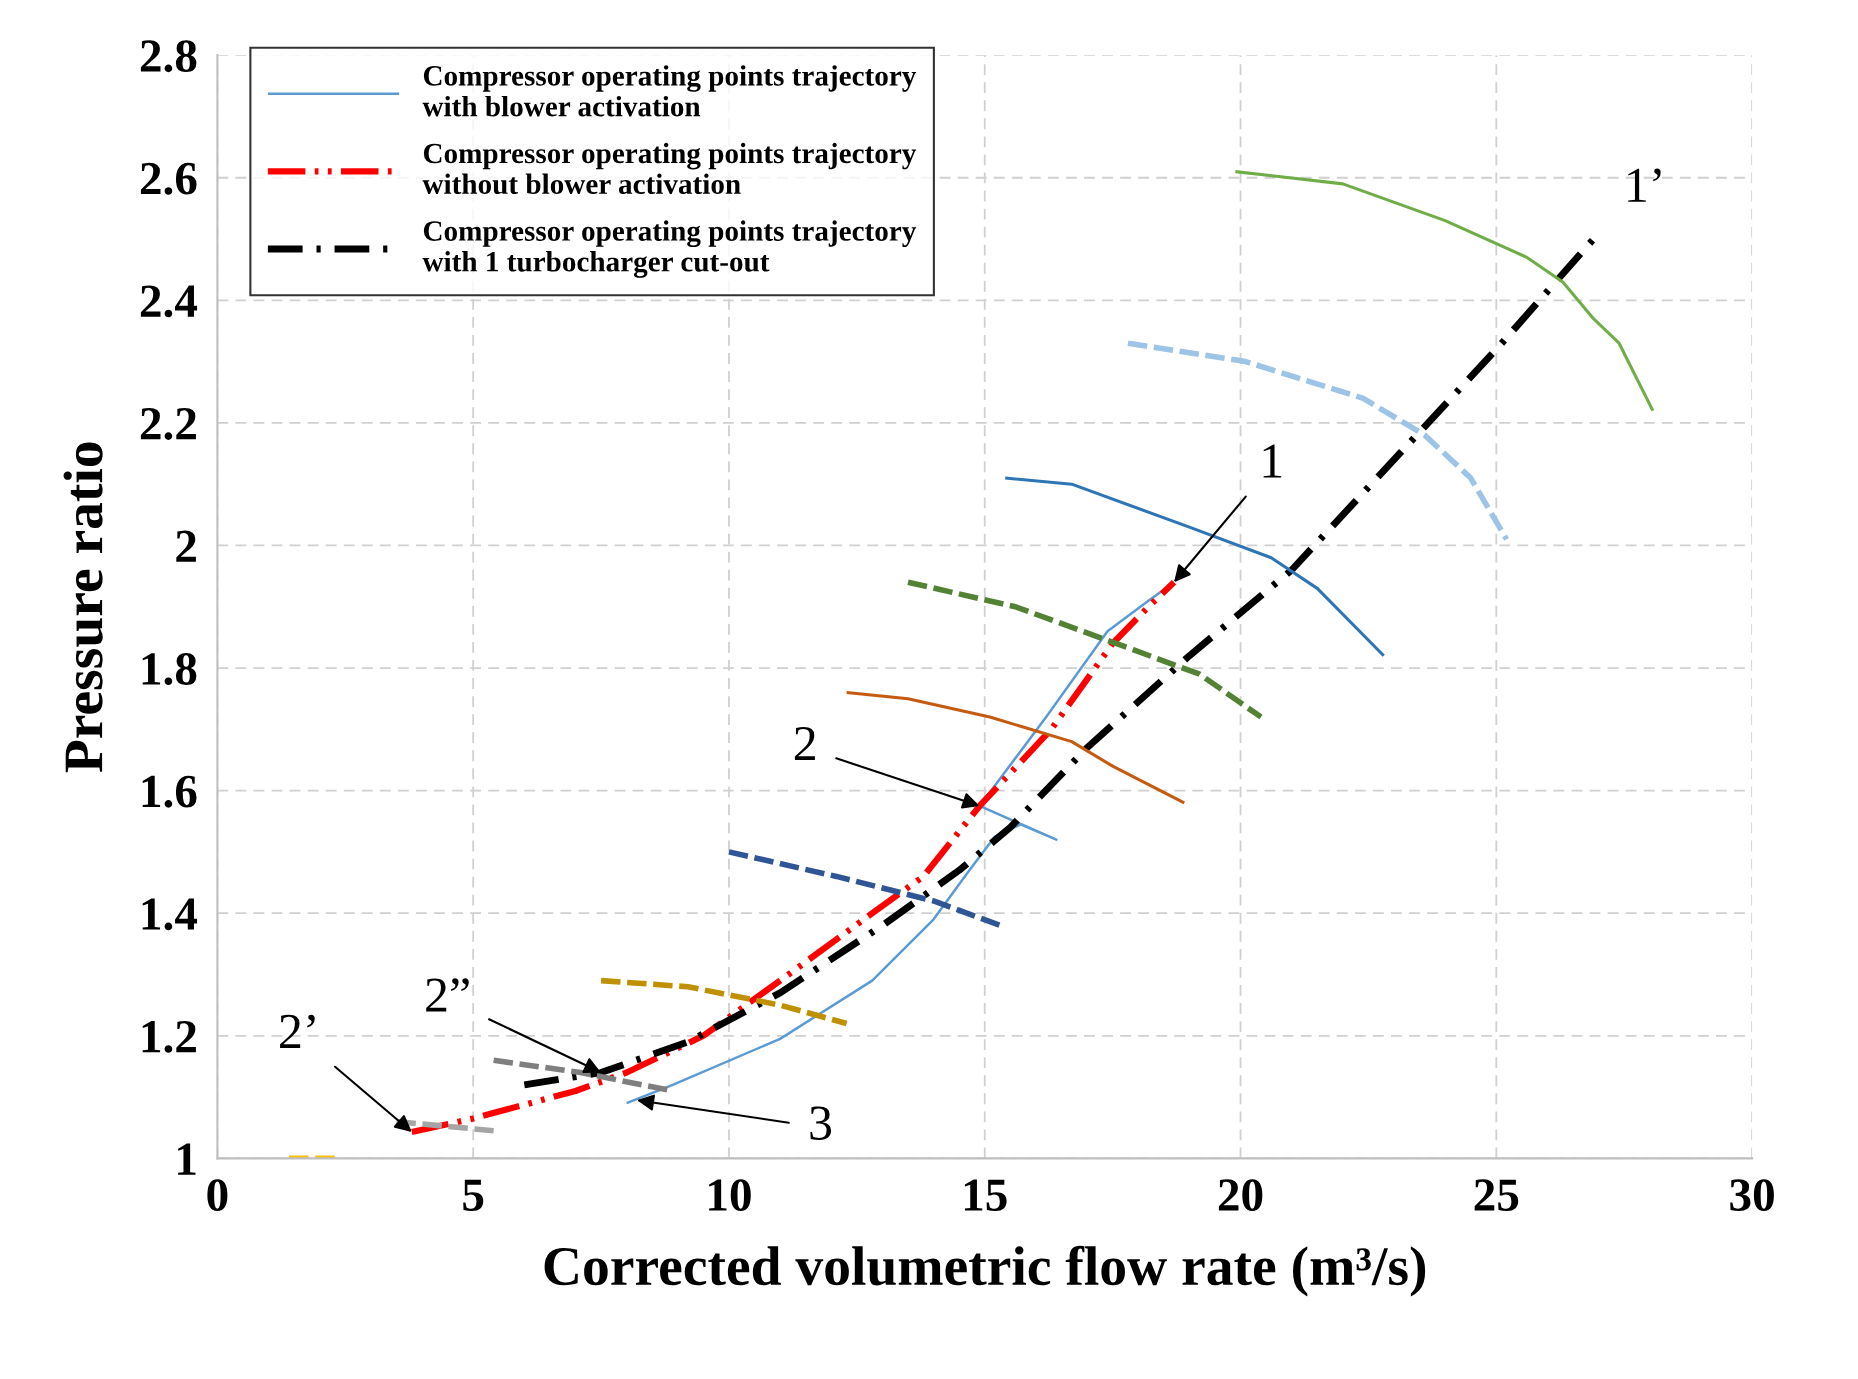  Describe the element at coordinates (217, 1195) in the screenshot. I see `x-tick-label: 0` at that location.